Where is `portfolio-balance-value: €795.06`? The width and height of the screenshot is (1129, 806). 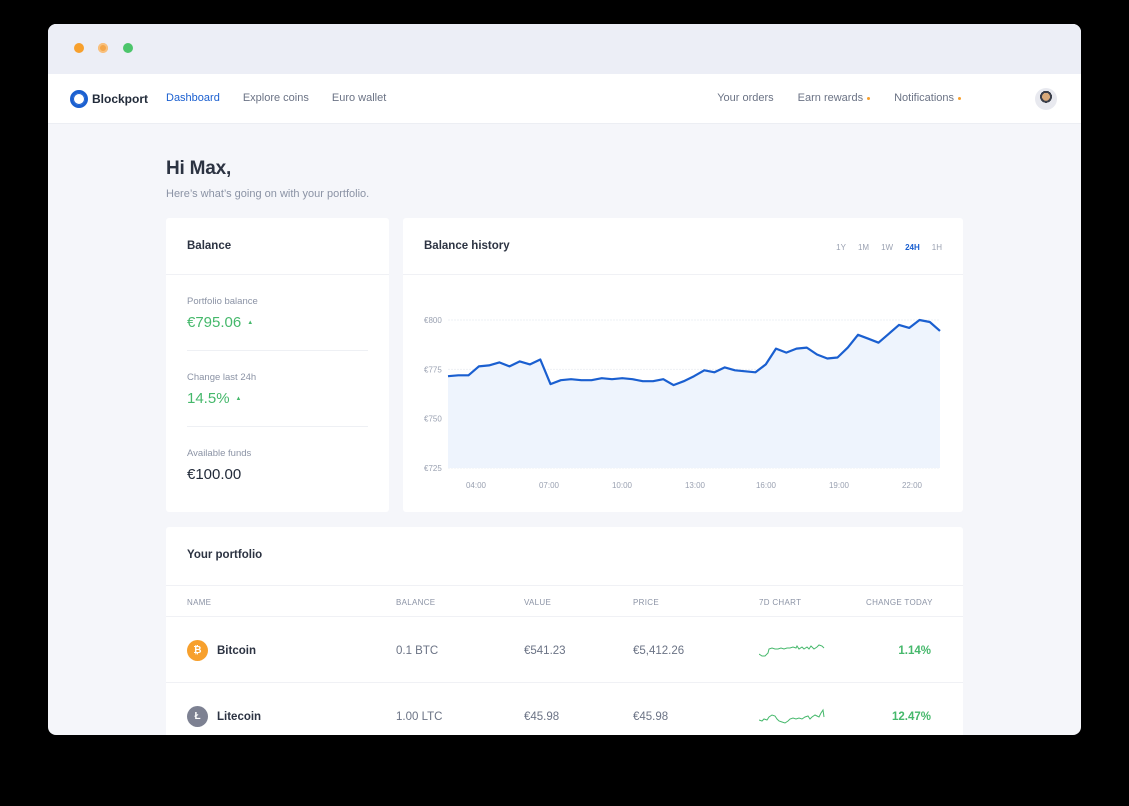 portfolio-balance-value: €795.06 is located at coordinates (214, 322).